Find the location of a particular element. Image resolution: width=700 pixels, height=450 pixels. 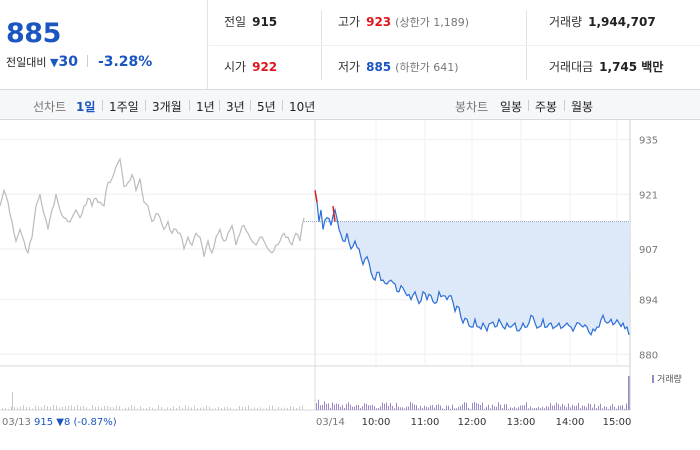

period-3months: 3개월 is located at coordinates (167, 107).